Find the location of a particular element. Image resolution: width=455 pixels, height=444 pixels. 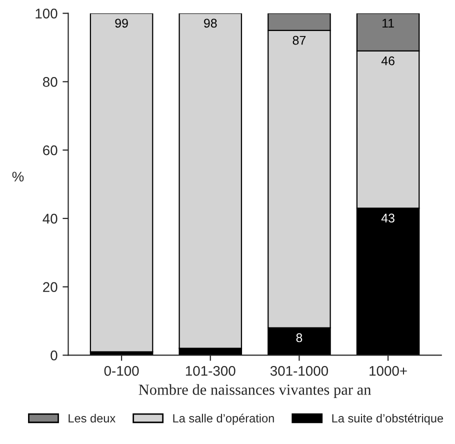

bar is located at coordinates (122, 182).